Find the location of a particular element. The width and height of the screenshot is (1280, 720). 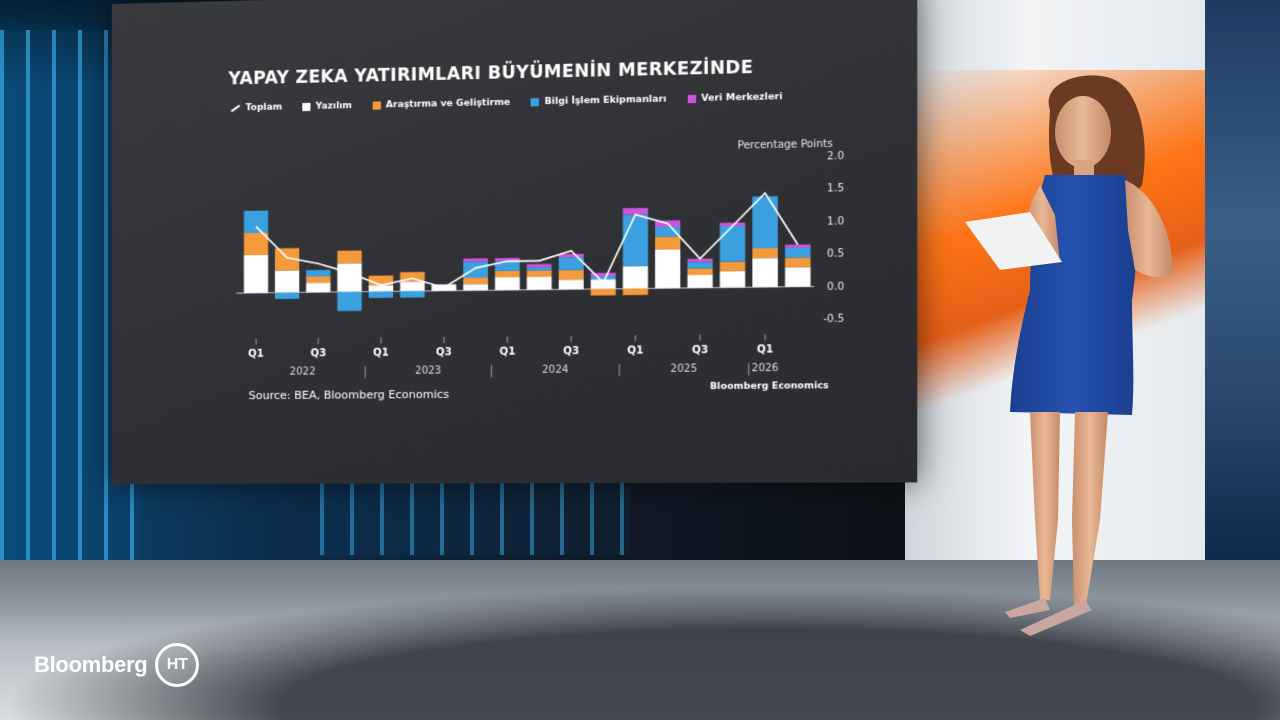

presenter-face is located at coordinates (1083, 132).